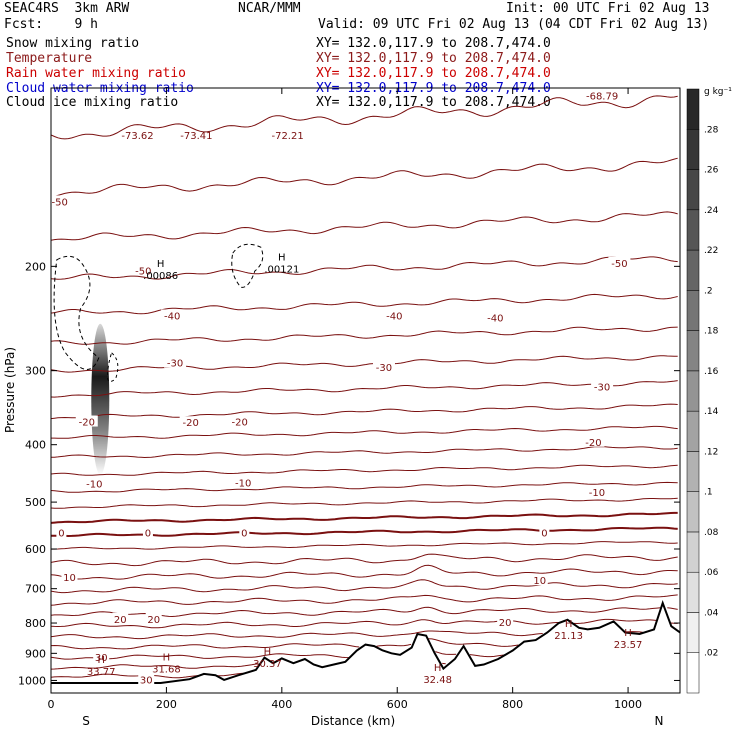  What do you see at coordinates (87, 423) in the screenshot?
I see `contour-label-9: -20` at bounding box center [87, 423].